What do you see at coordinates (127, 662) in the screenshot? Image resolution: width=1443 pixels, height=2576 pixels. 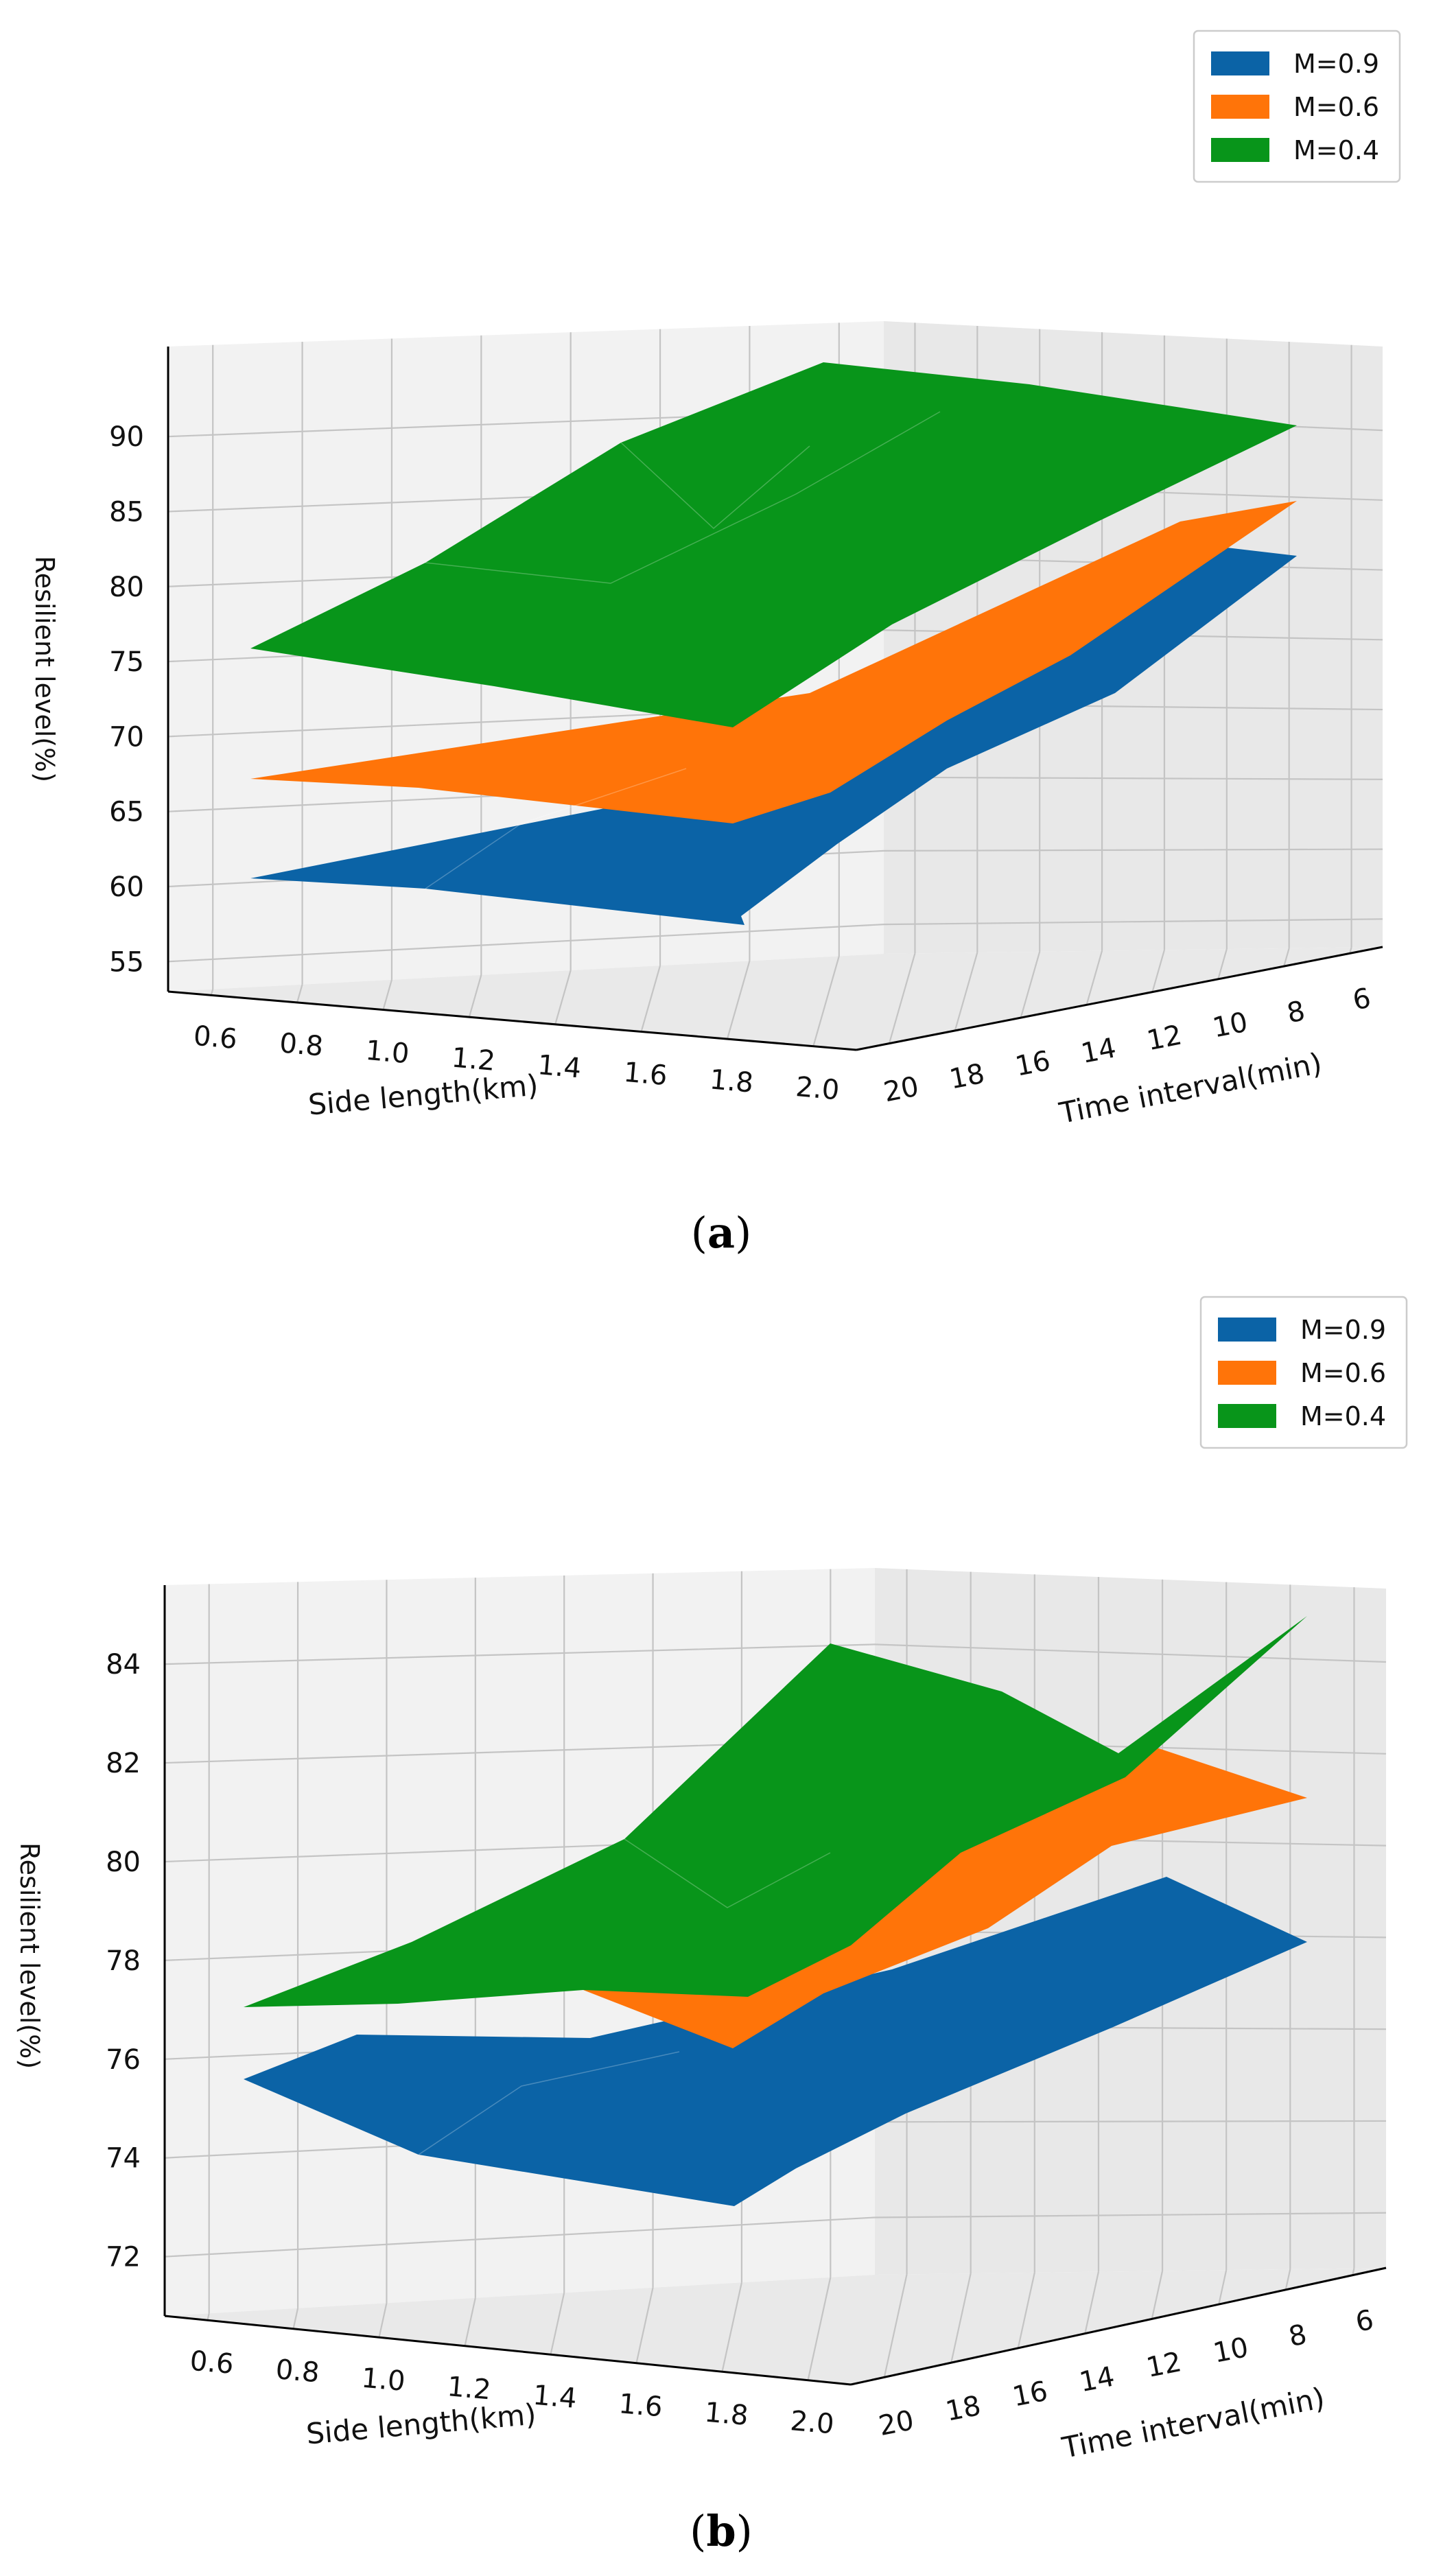 I see `z-tick-label: 75` at bounding box center [127, 662].